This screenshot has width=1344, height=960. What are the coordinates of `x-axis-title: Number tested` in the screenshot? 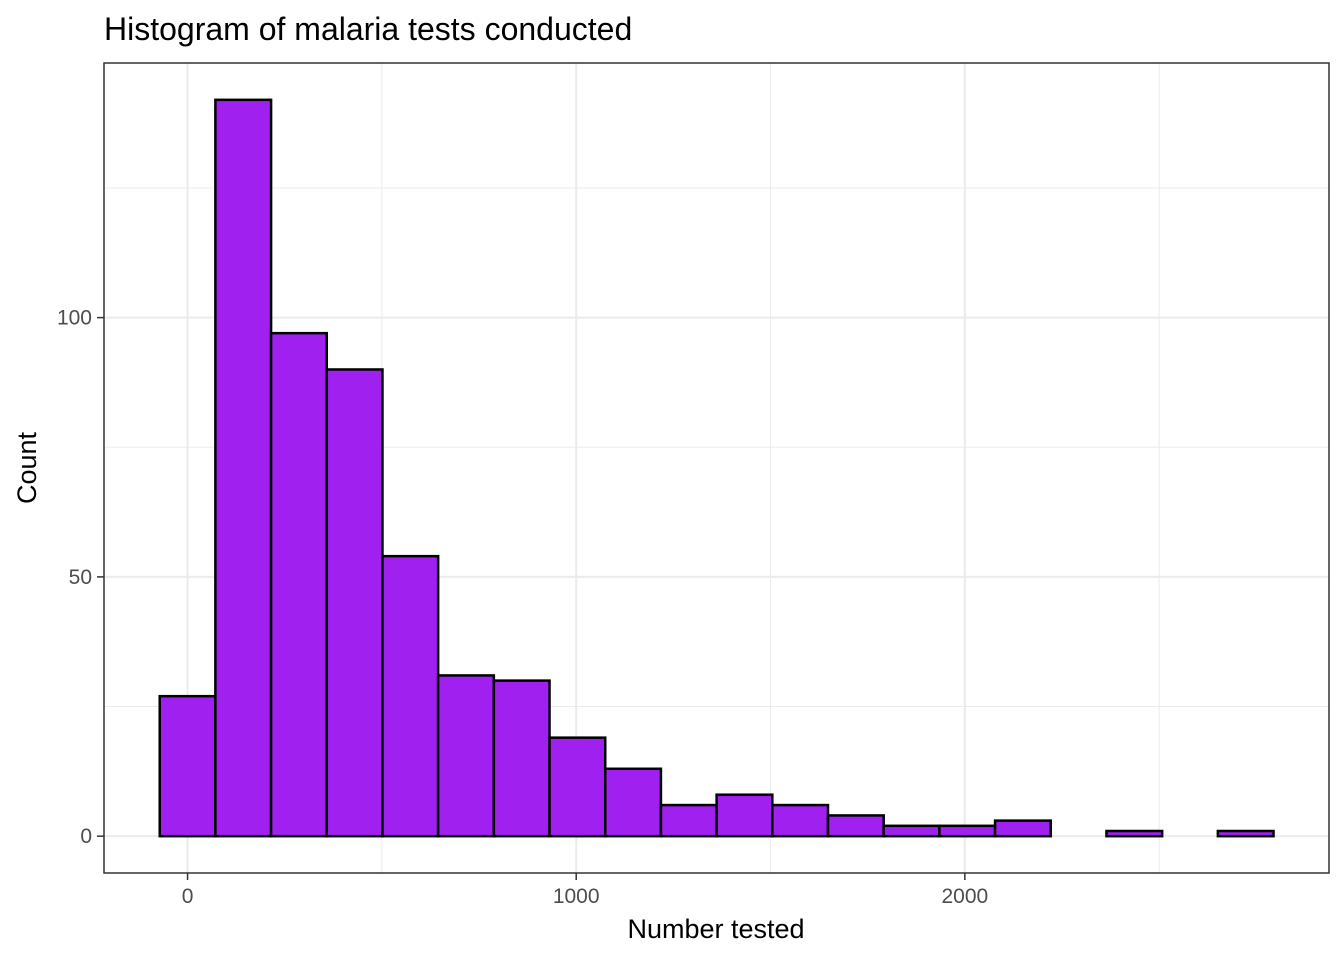 It's located at (715, 929).